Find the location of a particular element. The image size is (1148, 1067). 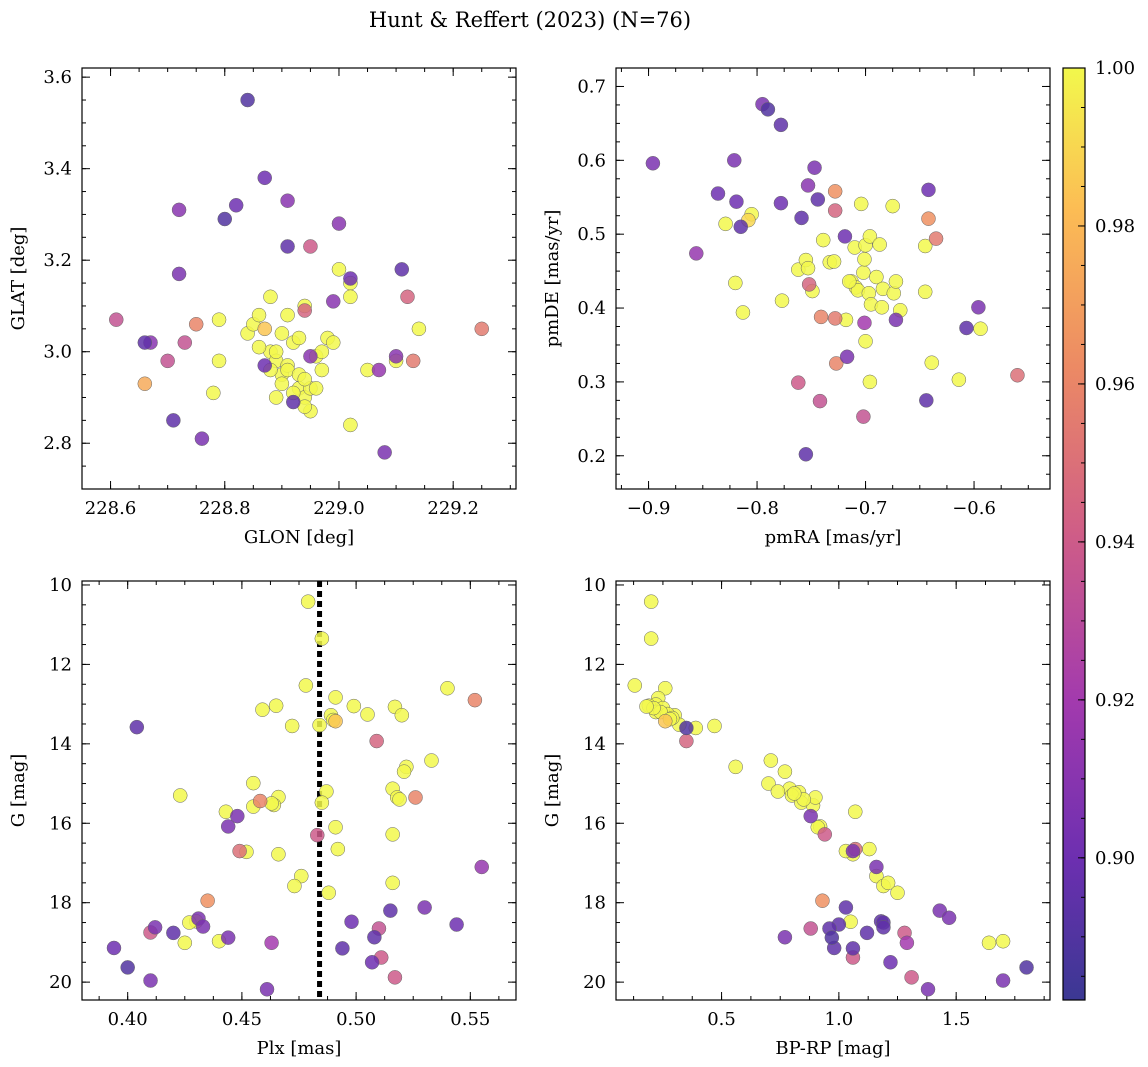

scatter-points is located at coordinates (299, 276).